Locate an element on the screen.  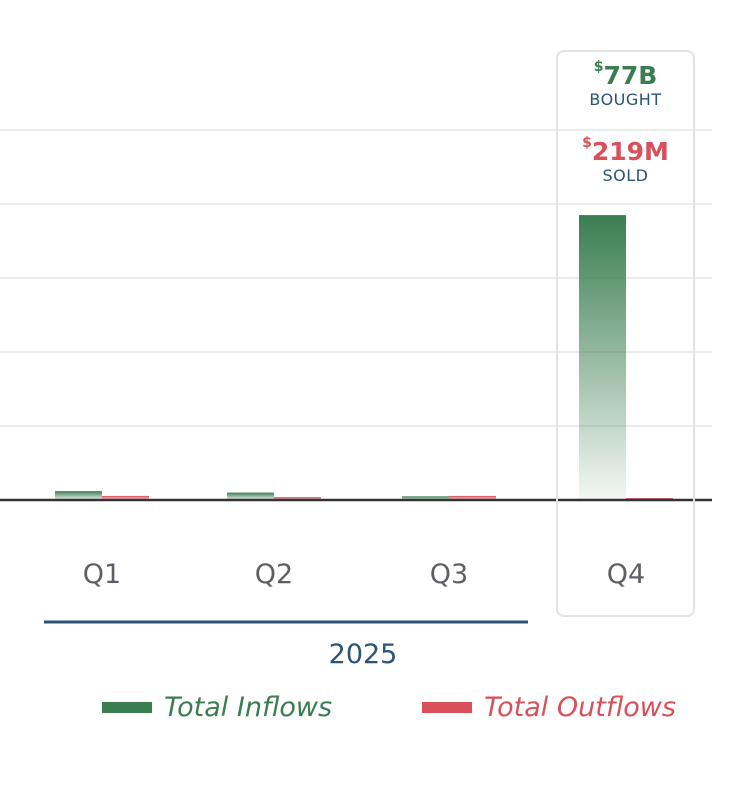
x-tick-label-q2: Q2 is located at coordinates (274, 574).